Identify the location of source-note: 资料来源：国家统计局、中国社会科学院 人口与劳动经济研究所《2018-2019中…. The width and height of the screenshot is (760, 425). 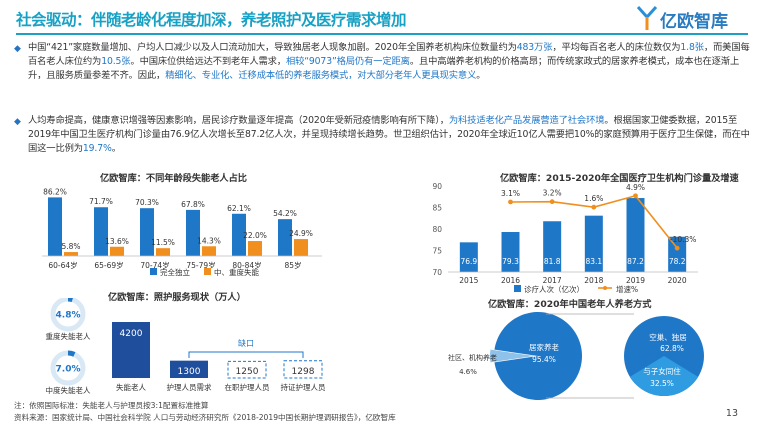
(205, 417).